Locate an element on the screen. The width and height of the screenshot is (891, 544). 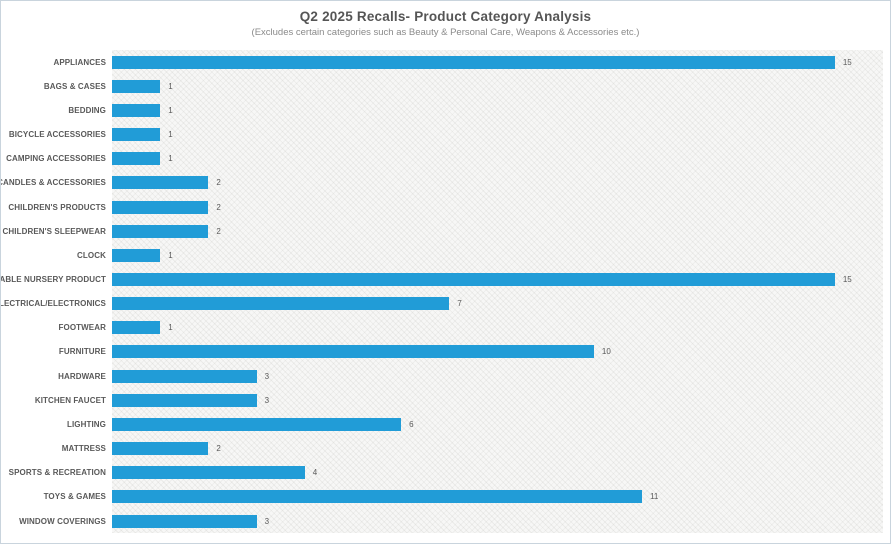
bar-row: 4 is located at coordinates (497, 473).